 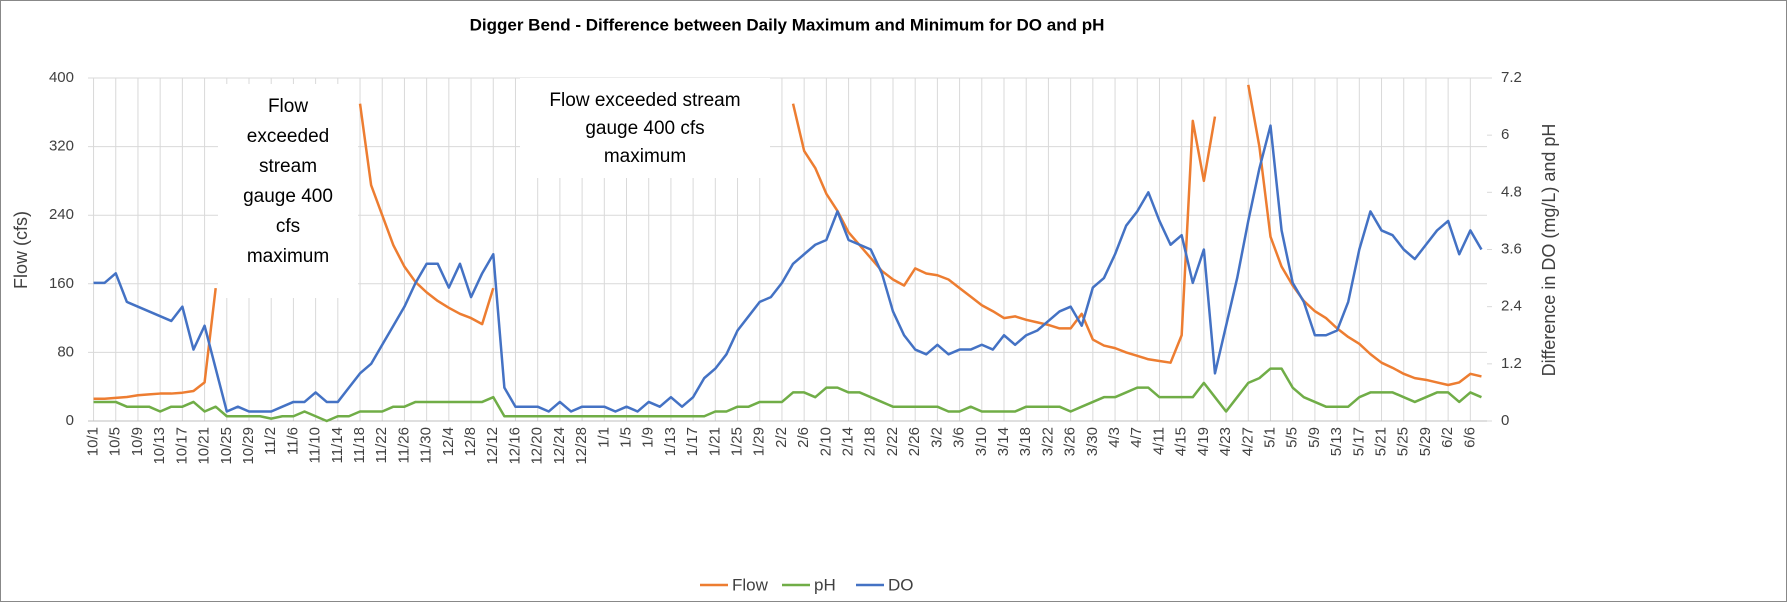 What do you see at coordinates (359, 445) in the screenshot?
I see `x-tick-label: 11/18` at bounding box center [359, 445].